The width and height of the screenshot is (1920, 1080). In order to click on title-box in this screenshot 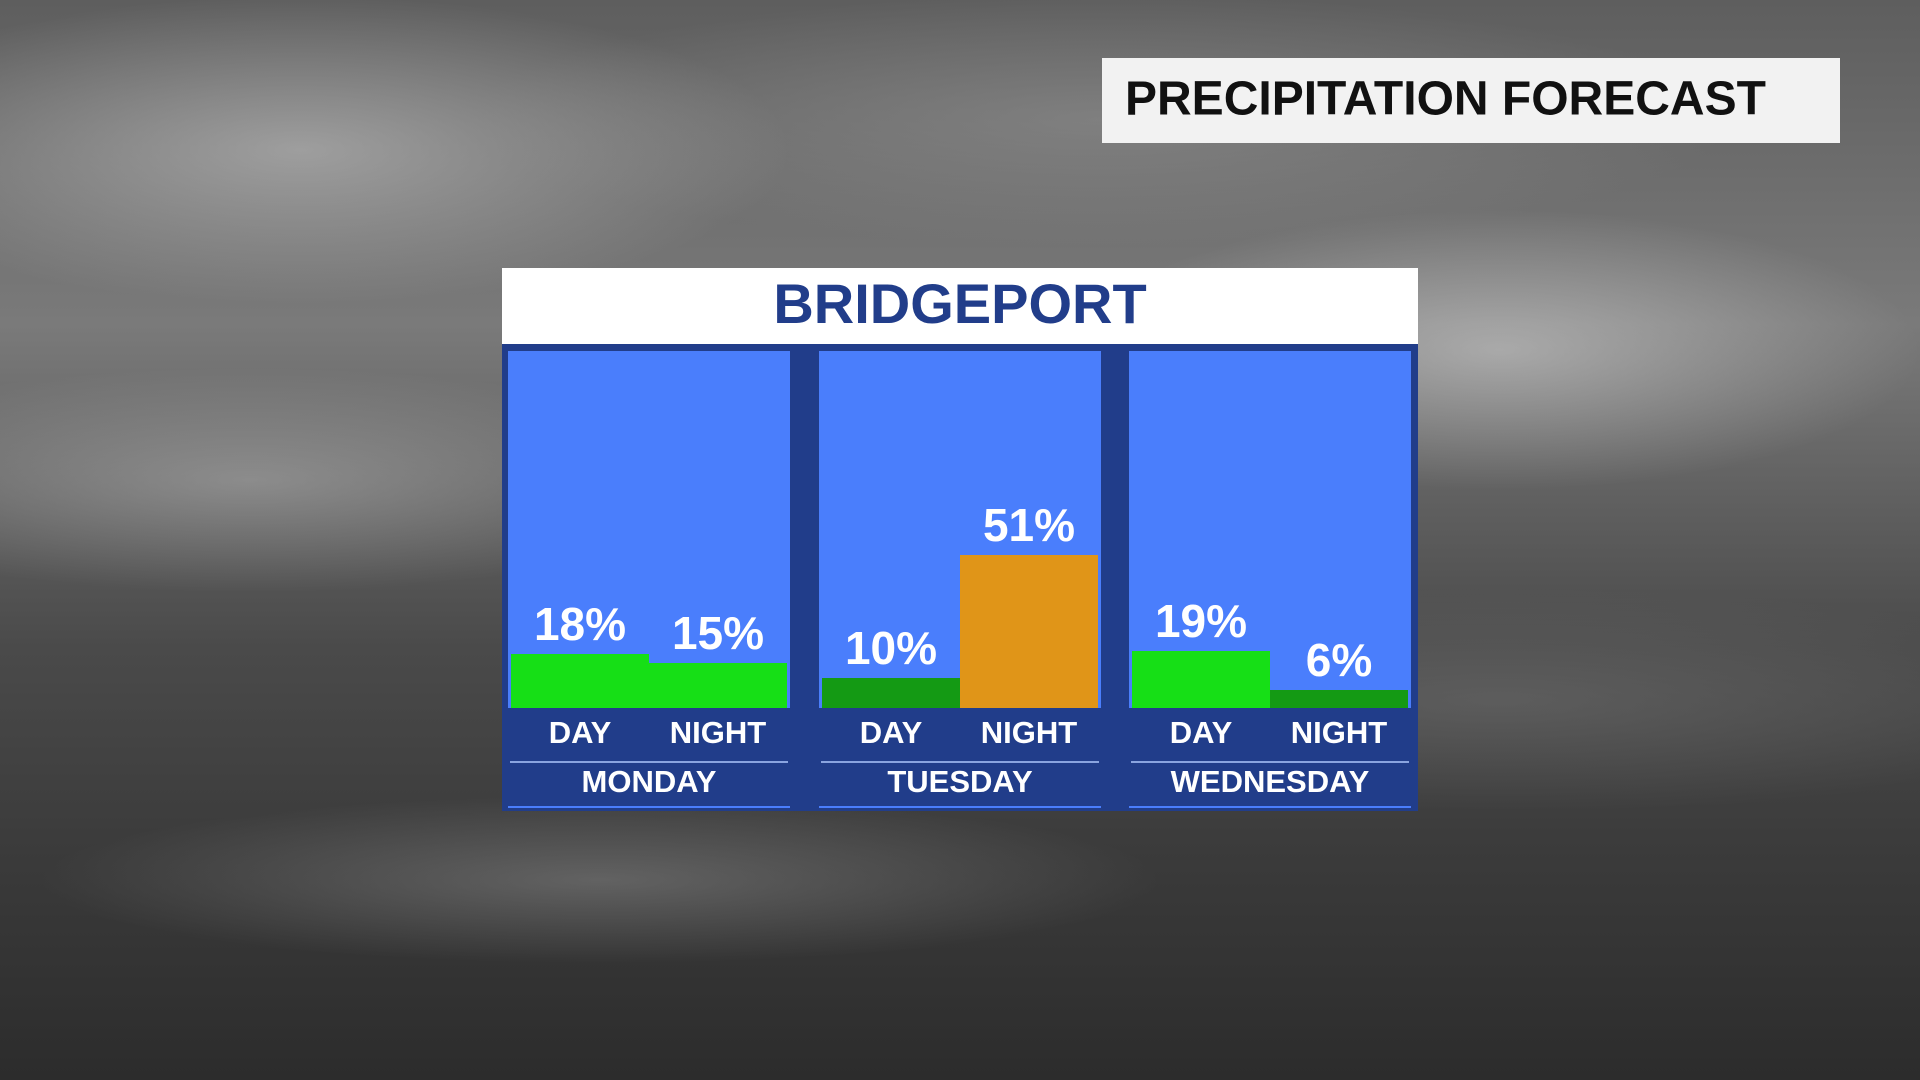, I will do `click(960, 306)`.